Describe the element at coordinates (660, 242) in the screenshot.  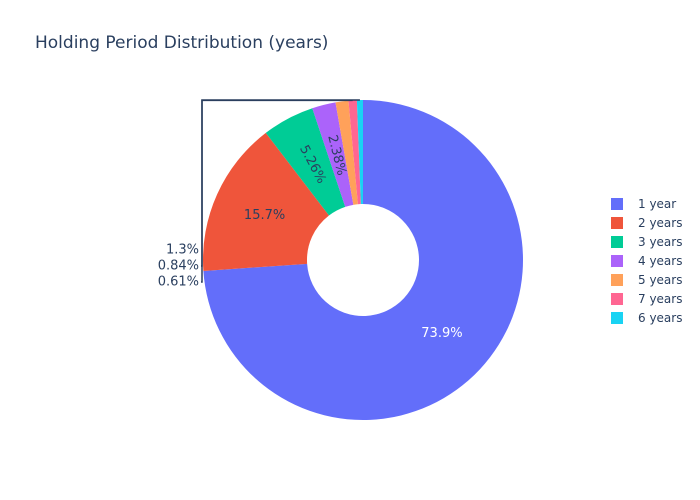
I see `legend-label-3-years: 3 years` at that location.